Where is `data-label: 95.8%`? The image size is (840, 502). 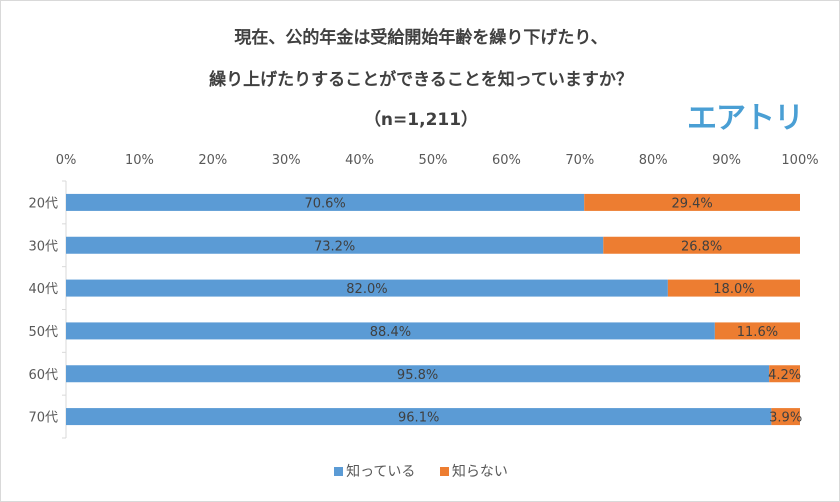 data-label: 95.8% is located at coordinates (417, 375).